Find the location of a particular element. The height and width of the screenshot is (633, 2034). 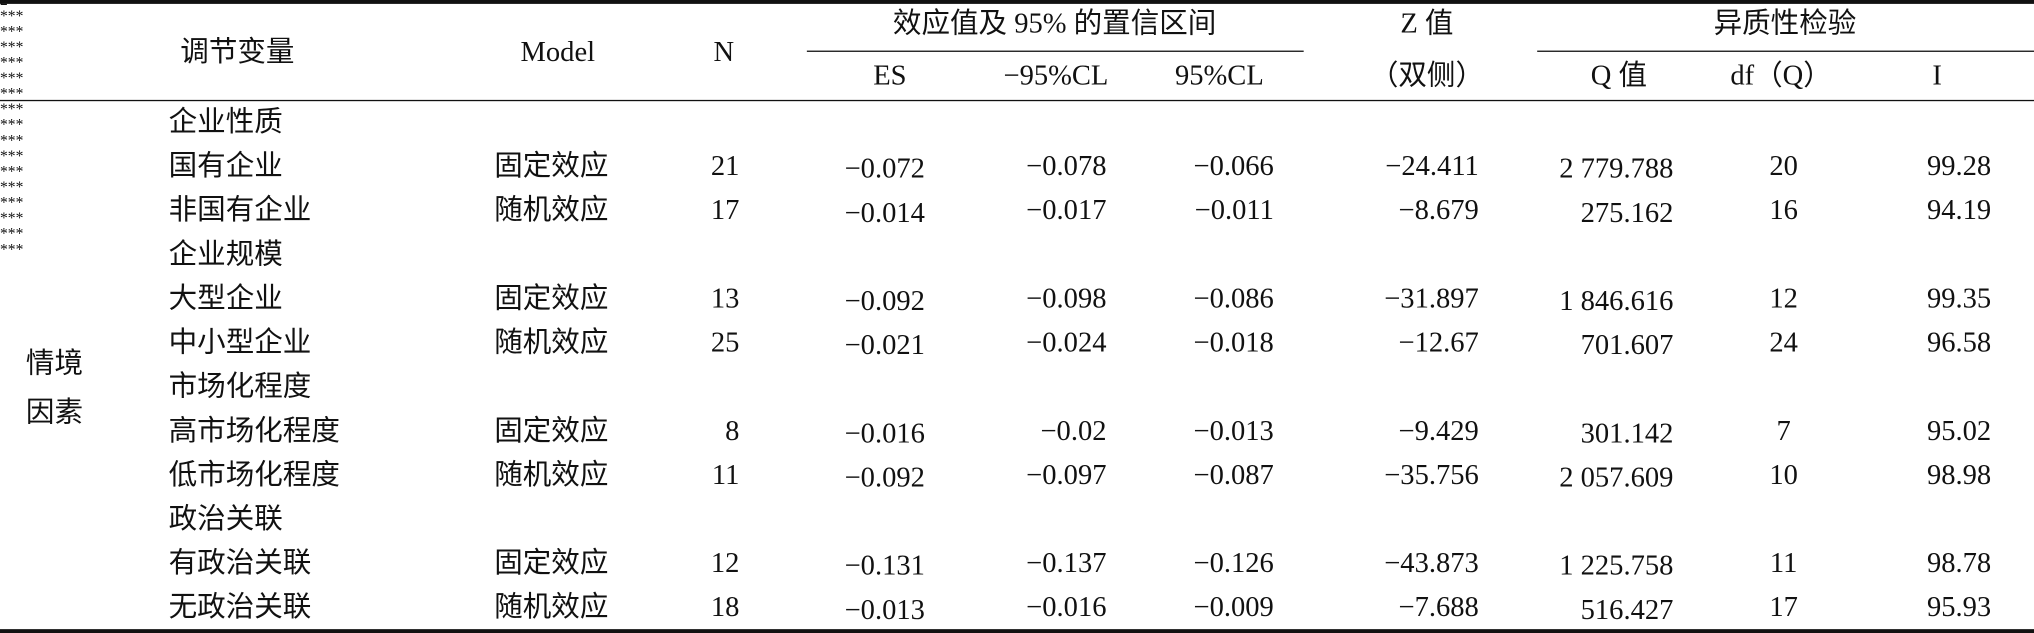

header-cell: 效应值及 95% 的置信区间 is located at coordinates (1054, 22).